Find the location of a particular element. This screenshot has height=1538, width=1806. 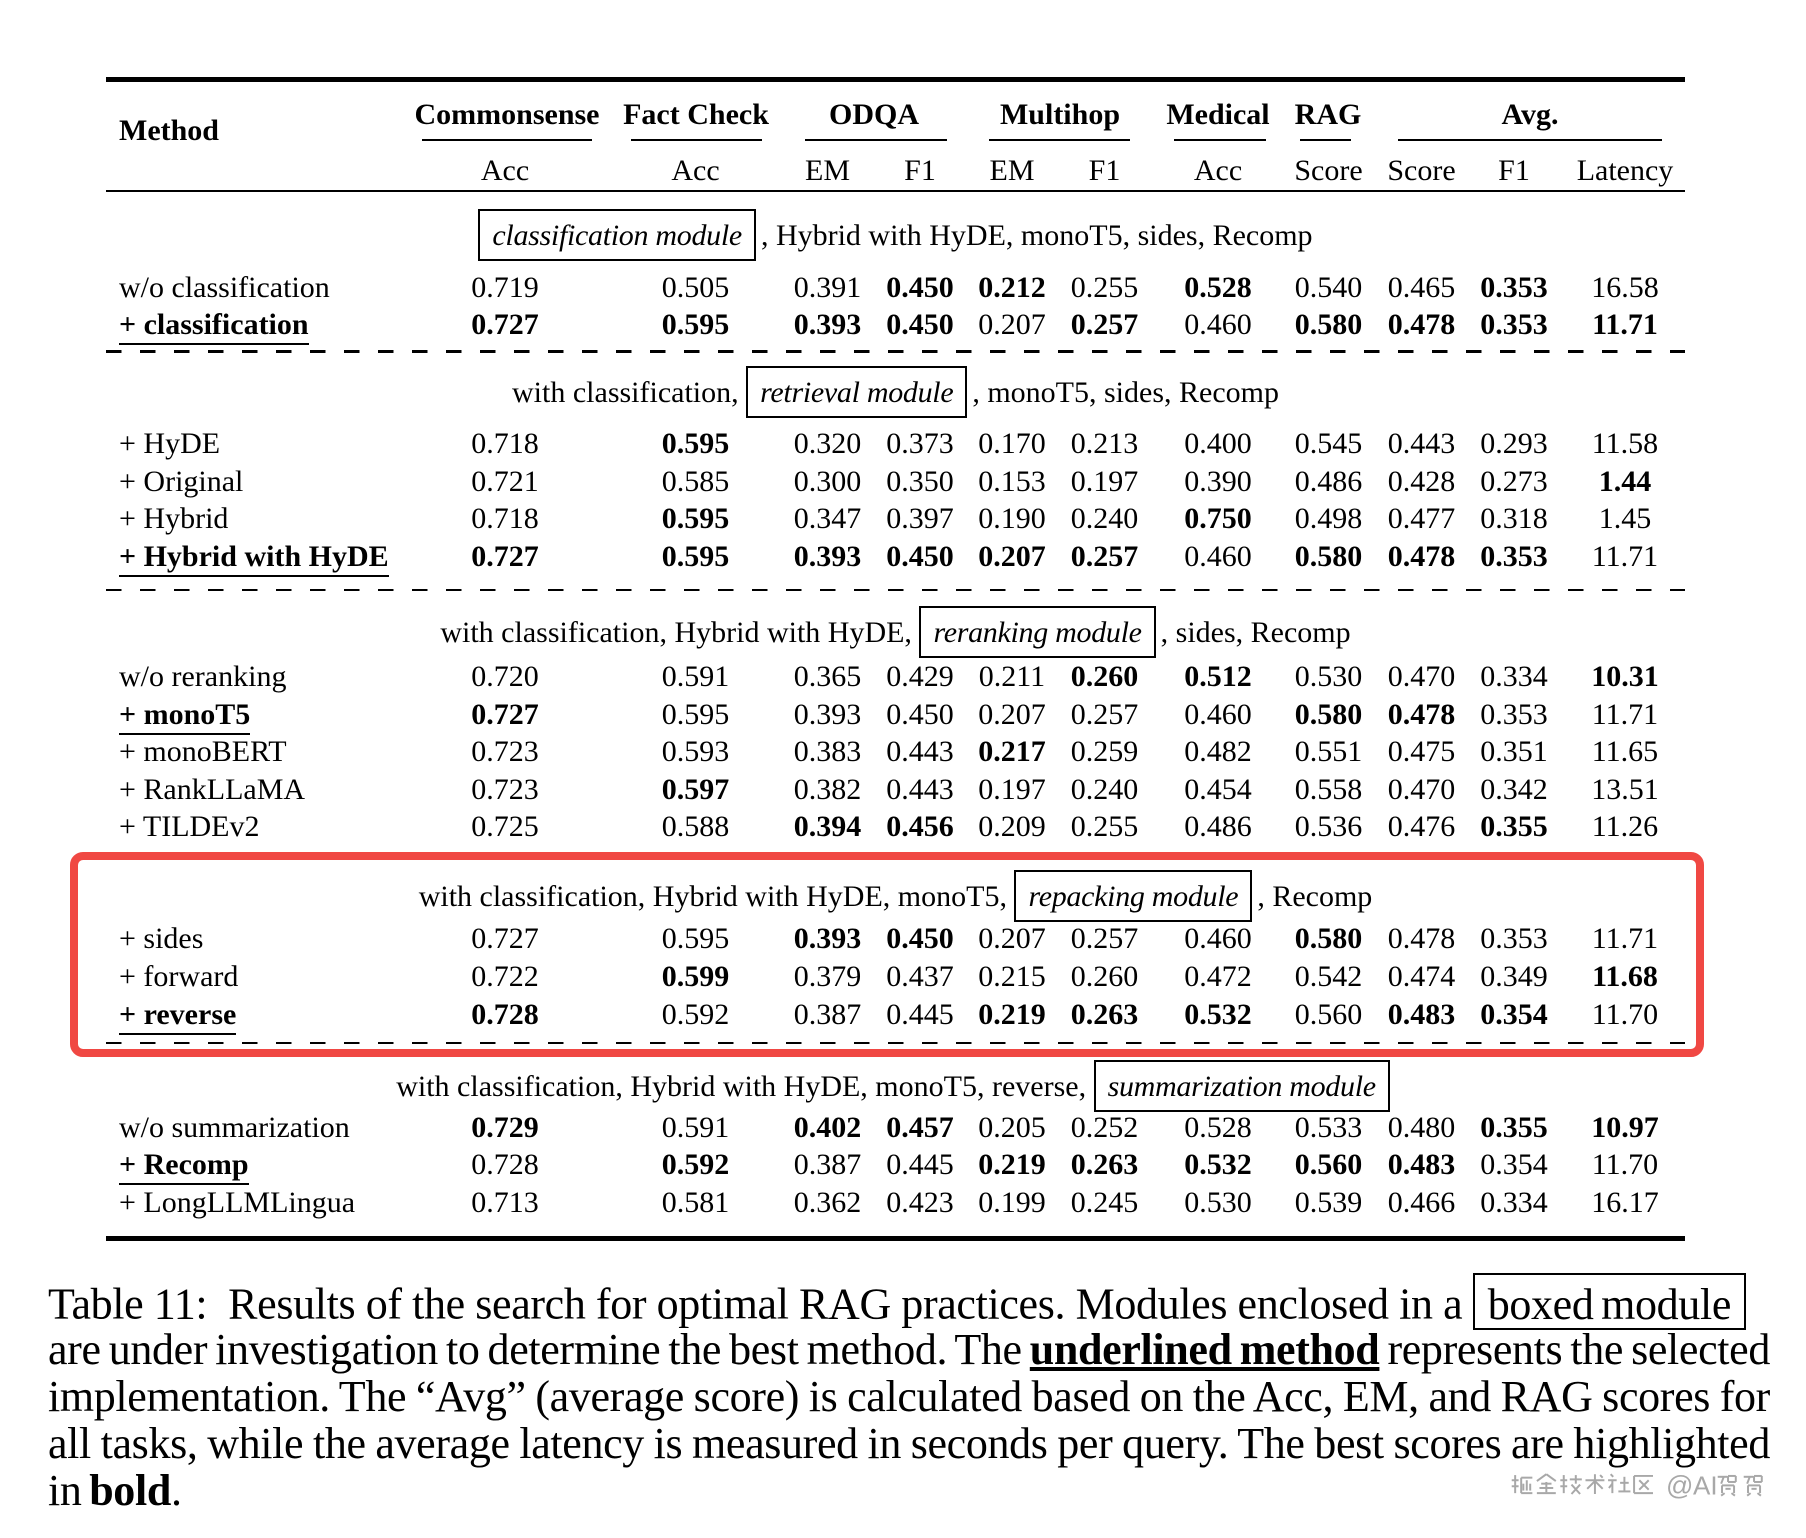

svg-text: AI is located at coordinates (1705, 1486).